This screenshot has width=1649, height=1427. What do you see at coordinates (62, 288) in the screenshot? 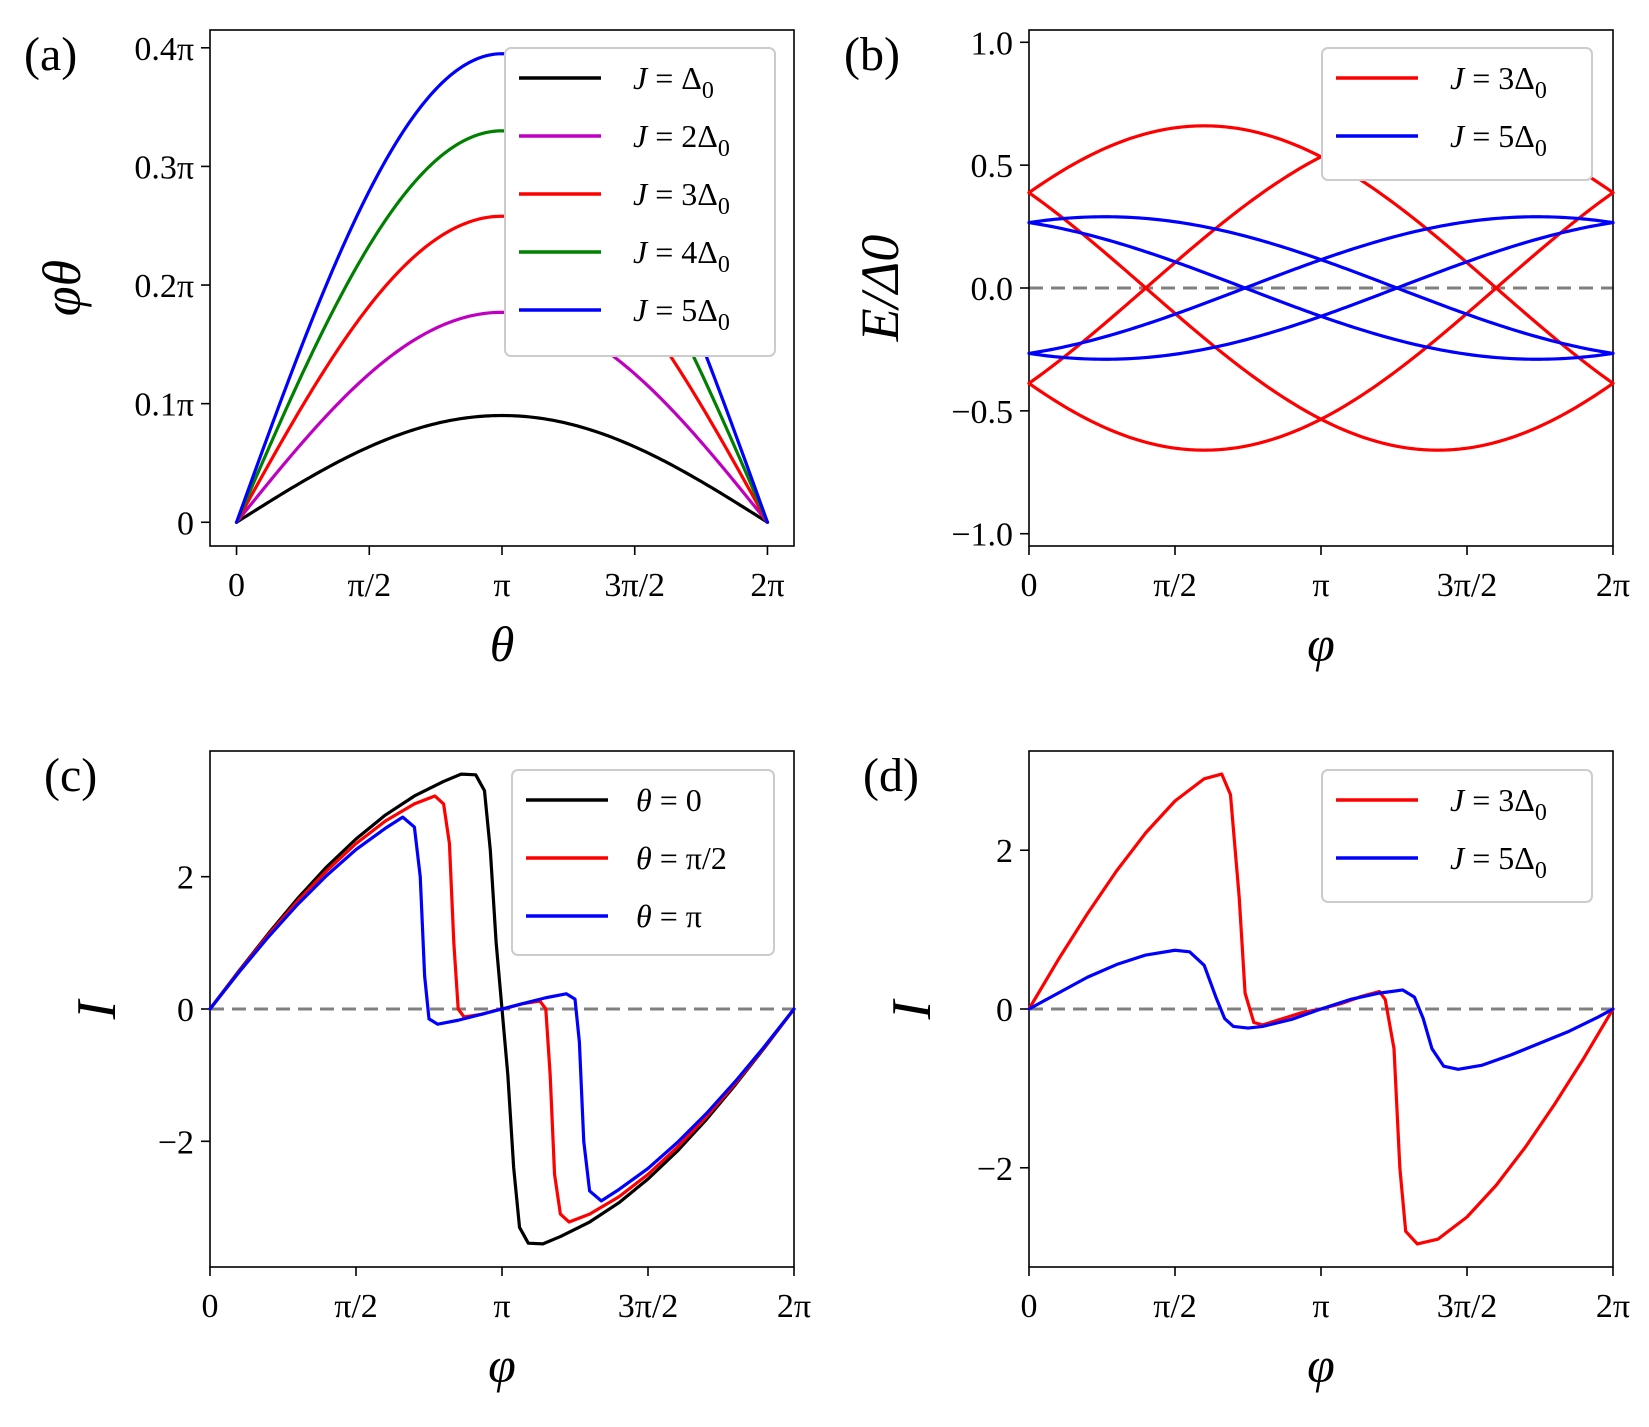
I see `y-axis-label: φθ` at bounding box center [62, 288].